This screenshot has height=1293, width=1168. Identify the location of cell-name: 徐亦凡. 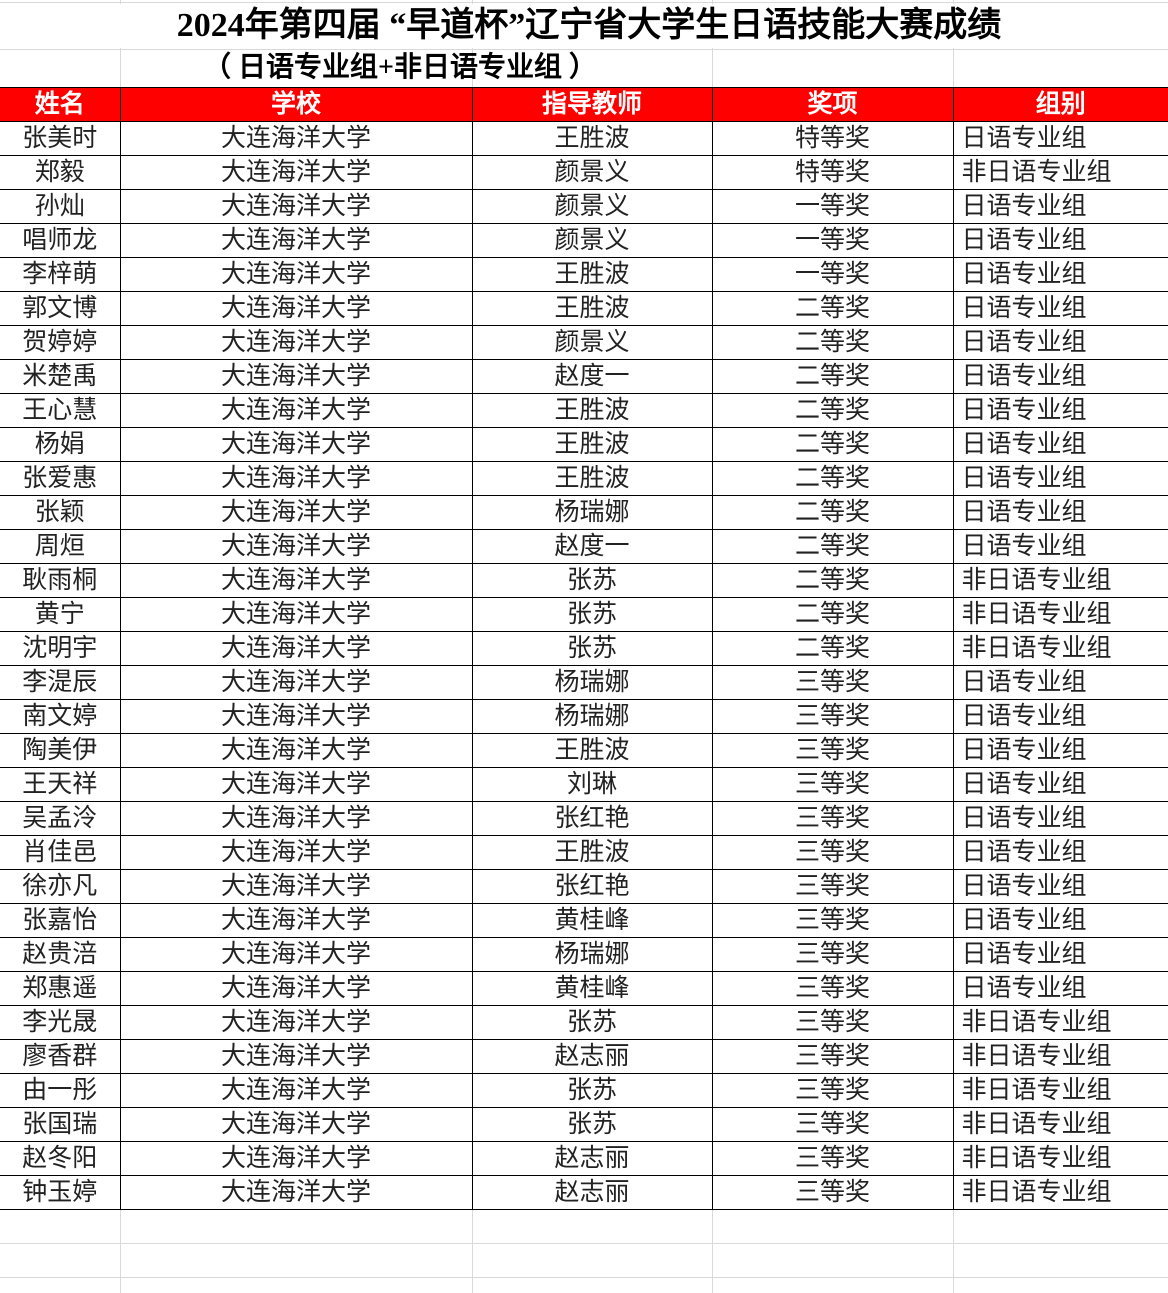
(60, 886).